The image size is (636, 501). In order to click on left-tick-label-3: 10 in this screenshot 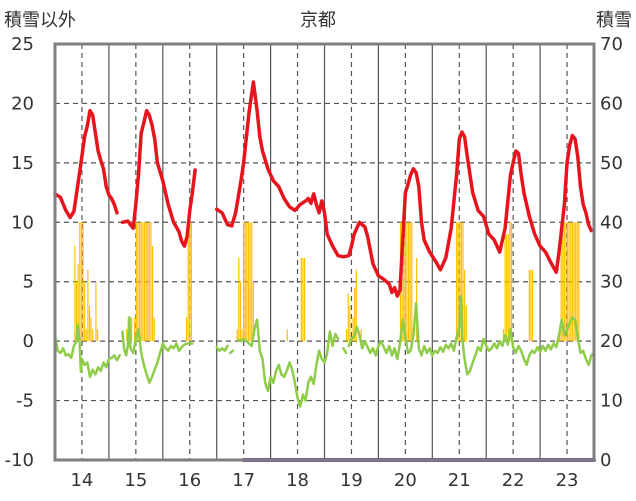, I will do `click(22, 222)`.